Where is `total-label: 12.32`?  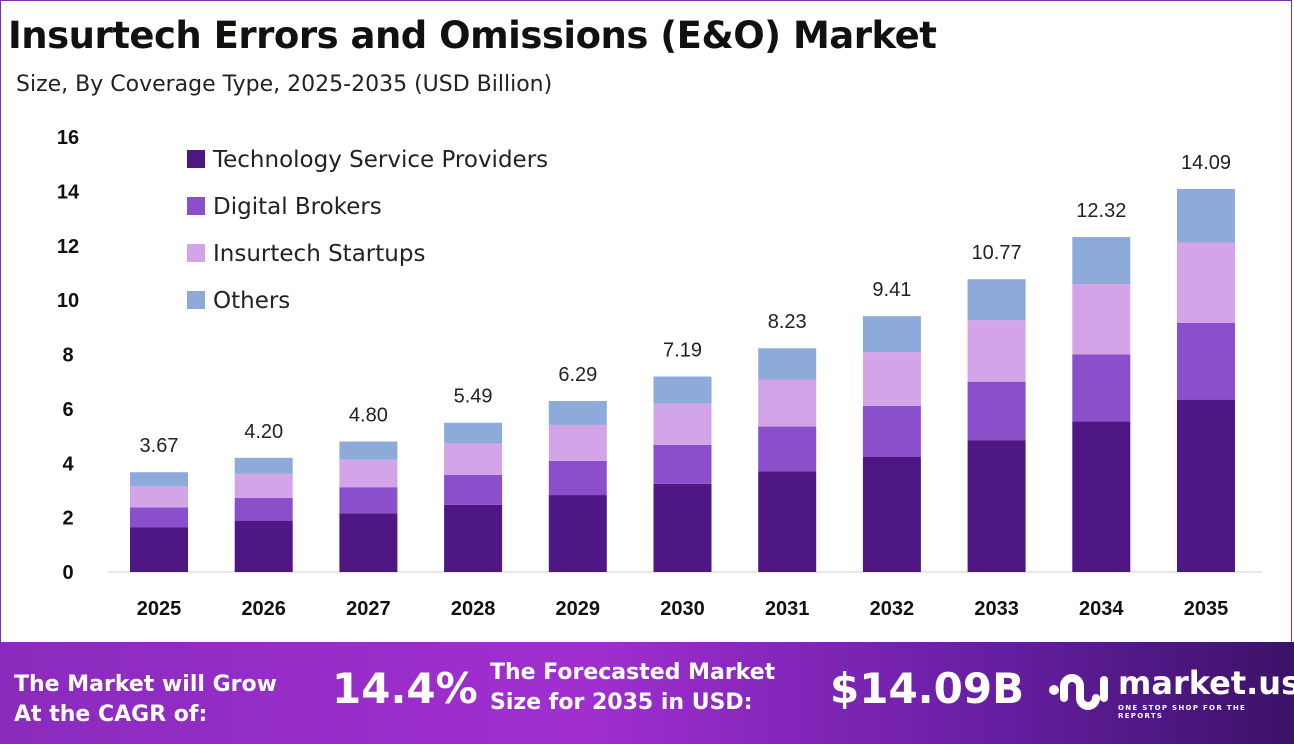
total-label: 12.32 is located at coordinates (1101, 211).